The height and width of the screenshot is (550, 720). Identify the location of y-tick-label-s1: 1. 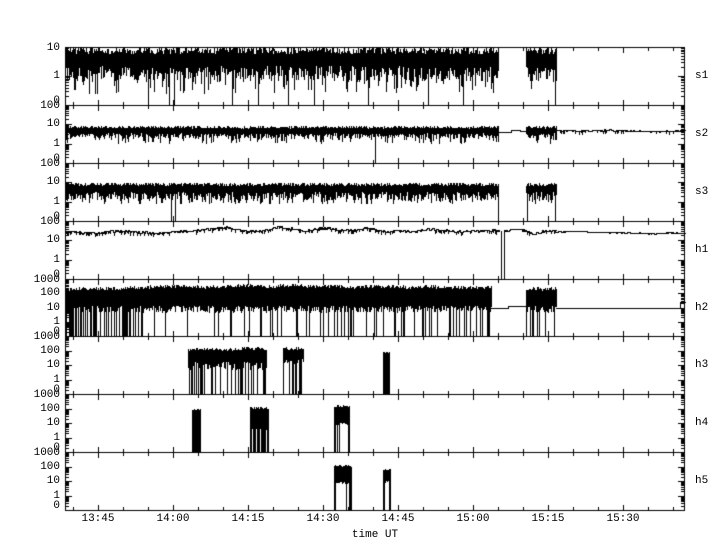
(56, 76).